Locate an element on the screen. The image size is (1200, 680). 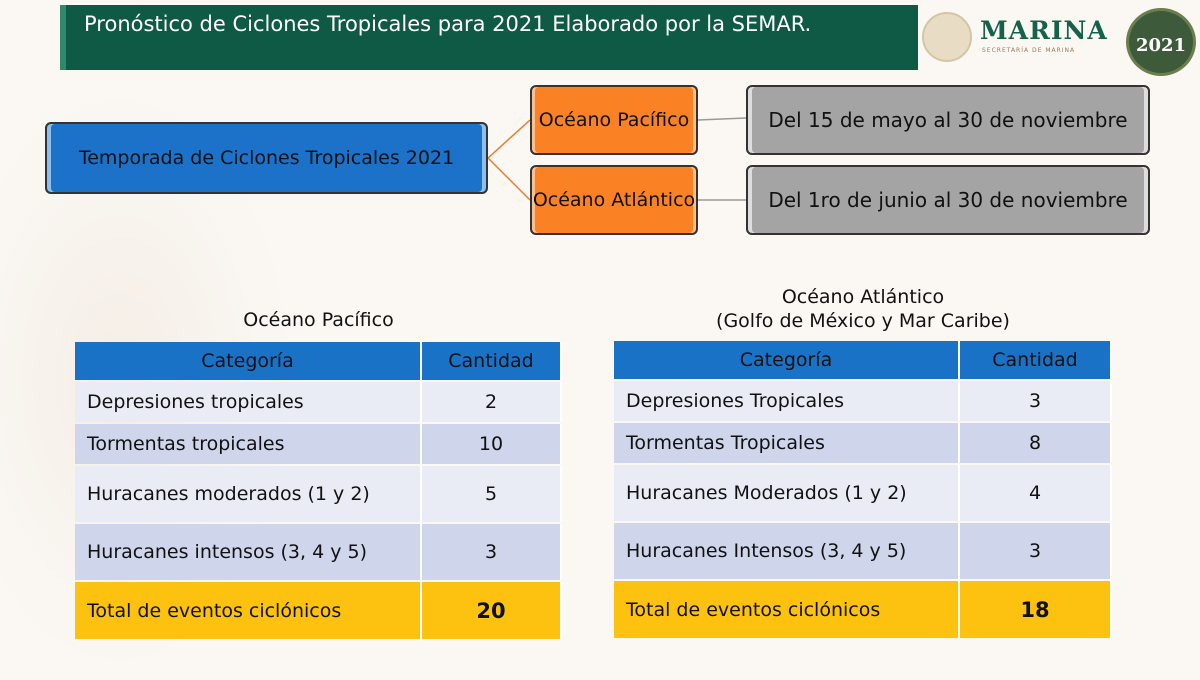
national-seal-logo is located at coordinates (947, 37).